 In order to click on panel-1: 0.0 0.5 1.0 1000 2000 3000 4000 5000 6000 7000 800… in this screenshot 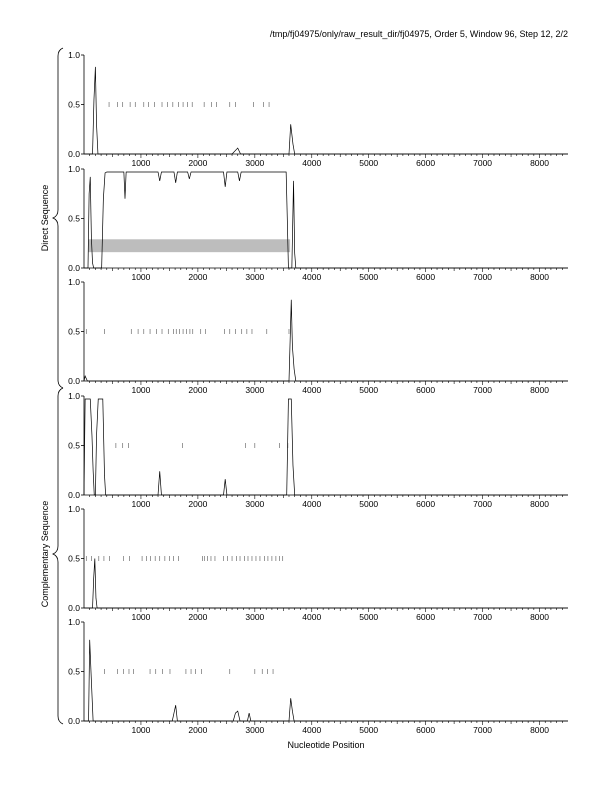, I will do `click(318, 109)`.